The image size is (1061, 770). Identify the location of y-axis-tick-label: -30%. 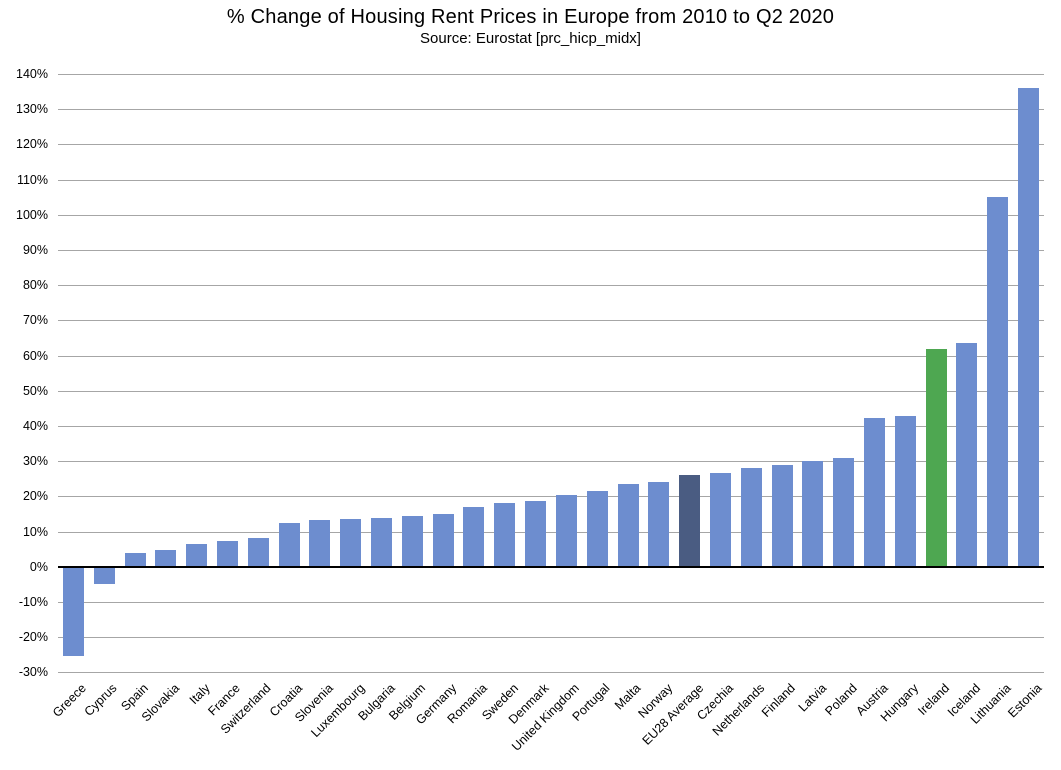
(33, 672).